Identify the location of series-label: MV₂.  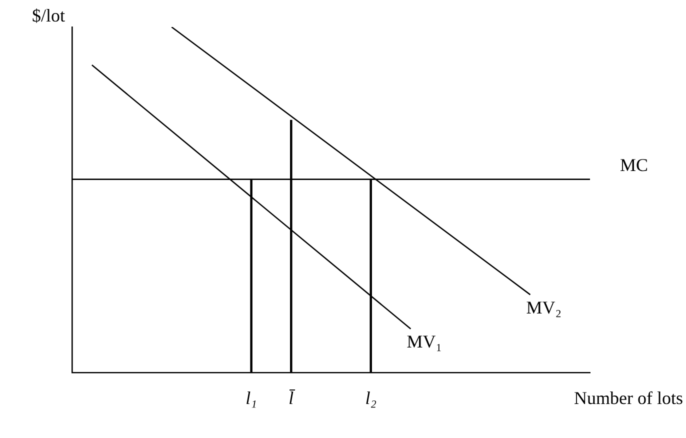
(544, 307).